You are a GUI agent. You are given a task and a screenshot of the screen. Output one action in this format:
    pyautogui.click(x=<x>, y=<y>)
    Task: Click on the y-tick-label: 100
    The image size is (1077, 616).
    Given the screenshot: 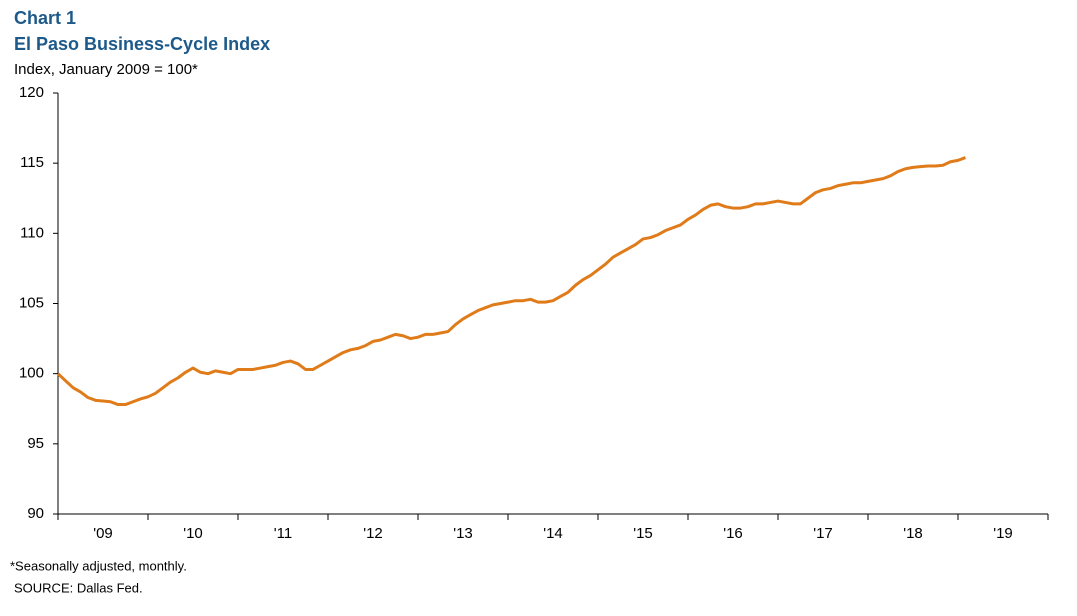 What is the action you would take?
    pyautogui.click(x=31, y=373)
    